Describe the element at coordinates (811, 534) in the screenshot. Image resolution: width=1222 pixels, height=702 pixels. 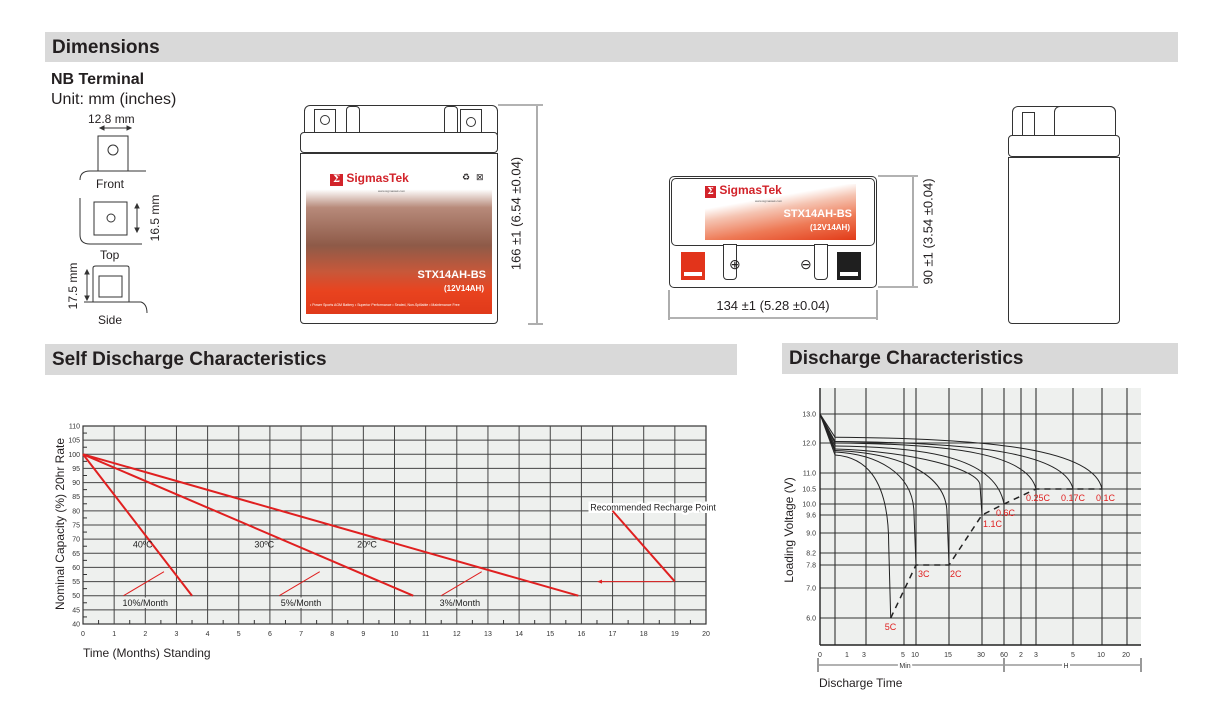
I see `y-tick-label: 9.0` at that location.